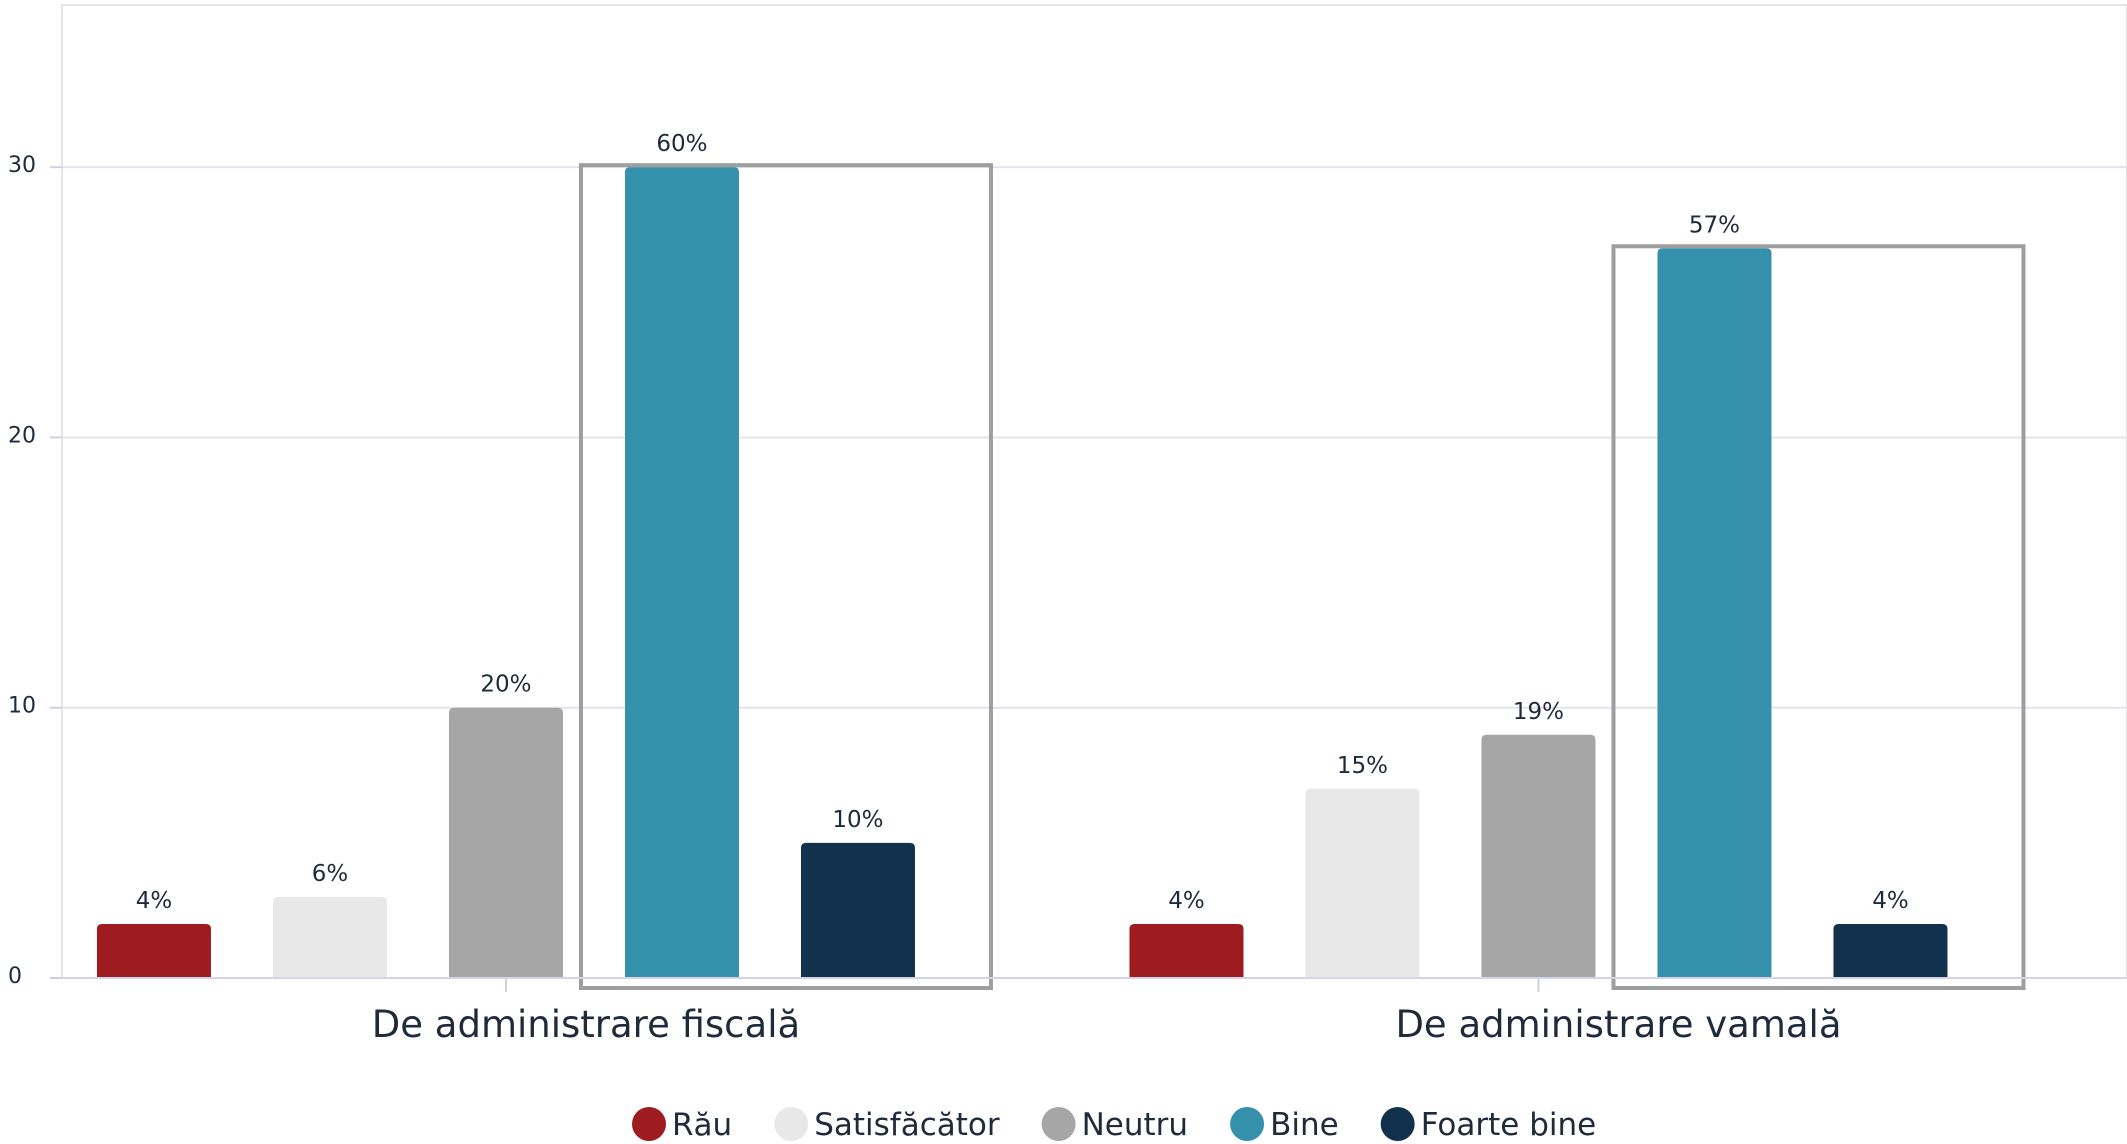 Image resolution: width=2127 pixels, height=1144 pixels. What do you see at coordinates (586, 1024) in the screenshot?
I see `category-label: De administrare fiscală` at bounding box center [586, 1024].